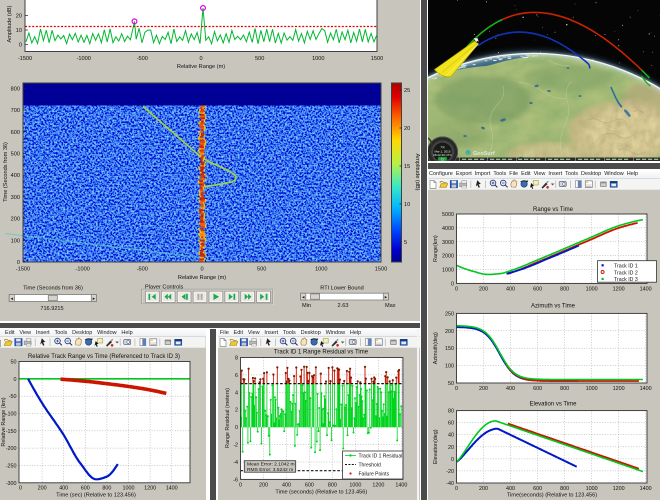 This screenshot has height=500, width=660. I want to click on svg-text: Track ID 3, so click(626, 280).